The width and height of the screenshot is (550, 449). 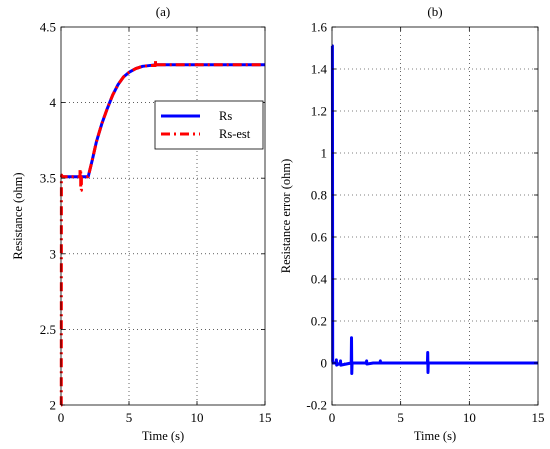 What do you see at coordinates (163, 436) in the screenshot?
I see `panel-a-xlabel: Time (s)` at bounding box center [163, 436].